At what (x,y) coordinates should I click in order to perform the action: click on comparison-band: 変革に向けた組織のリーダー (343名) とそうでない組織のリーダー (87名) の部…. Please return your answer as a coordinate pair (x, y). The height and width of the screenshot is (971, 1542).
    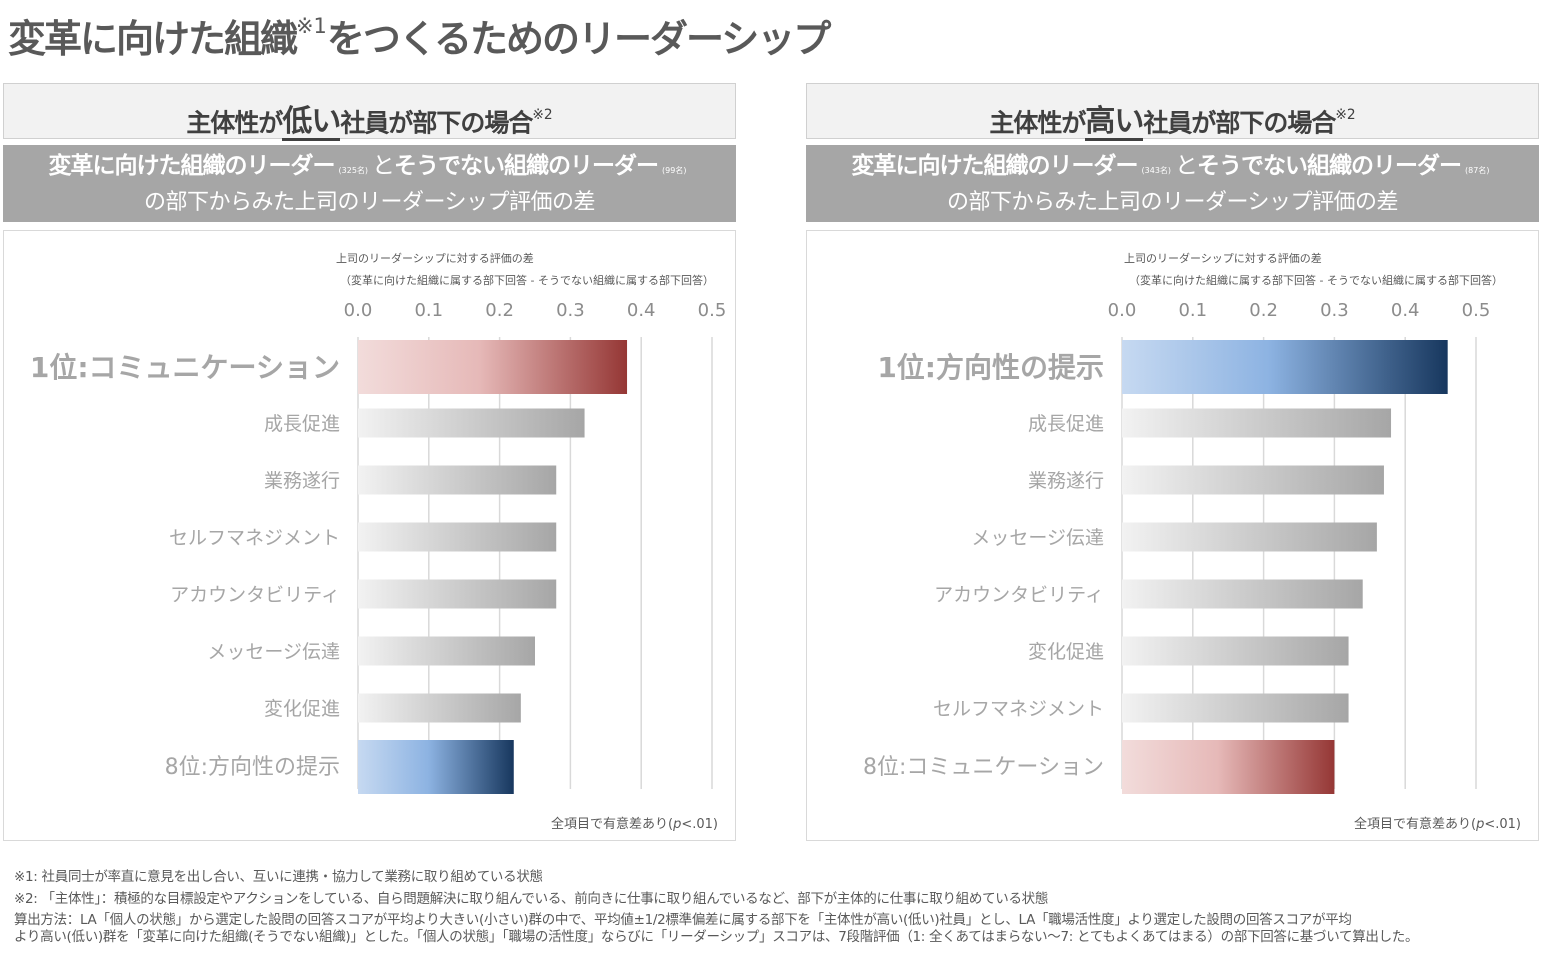
    Looking at the image, I should click on (1172, 183).